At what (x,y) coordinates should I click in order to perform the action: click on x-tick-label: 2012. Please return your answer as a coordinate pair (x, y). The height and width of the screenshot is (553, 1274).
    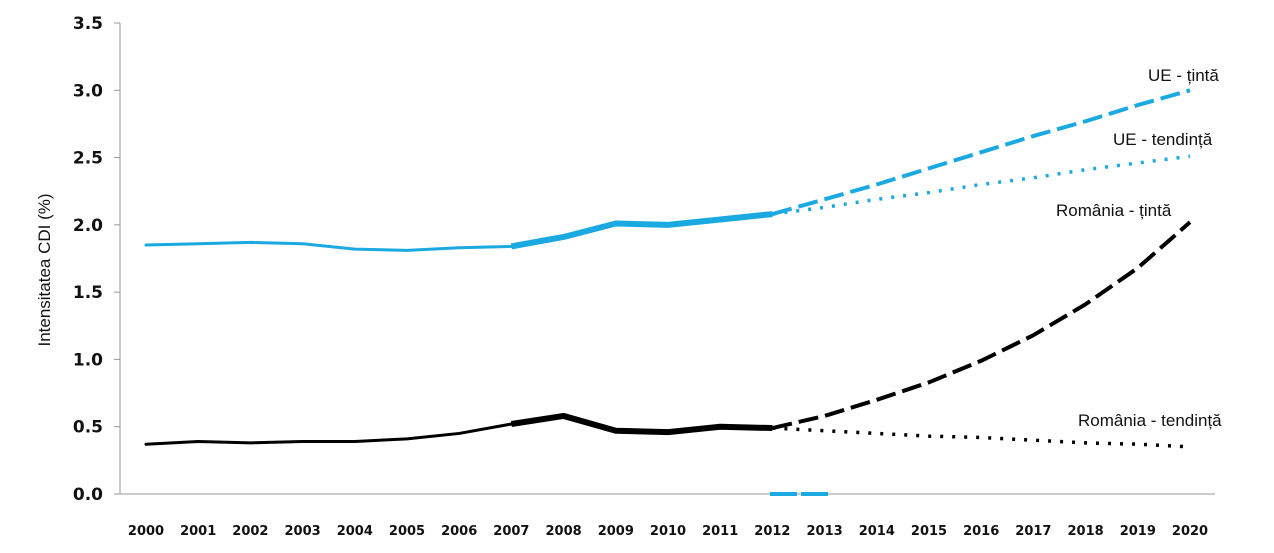
    Looking at the image, I should click on (772, 531).